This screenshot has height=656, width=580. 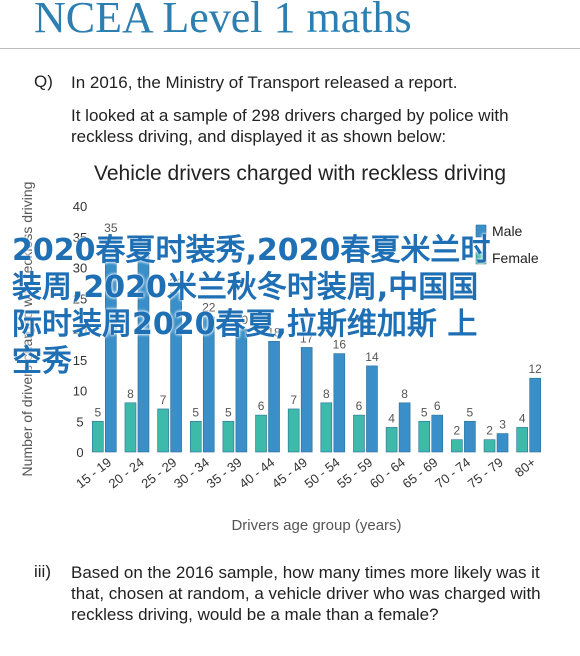 I want to click on x-tick-label: 50 - 54, so click(x=322, y=473).